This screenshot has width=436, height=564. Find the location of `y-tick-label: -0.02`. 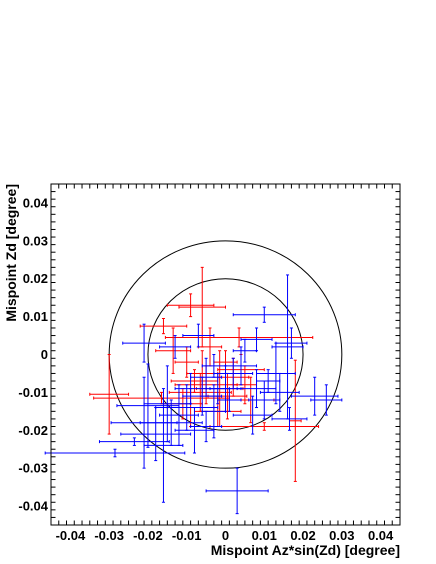

y-tick-label: -0.02 is located at coordinates (33, 430).